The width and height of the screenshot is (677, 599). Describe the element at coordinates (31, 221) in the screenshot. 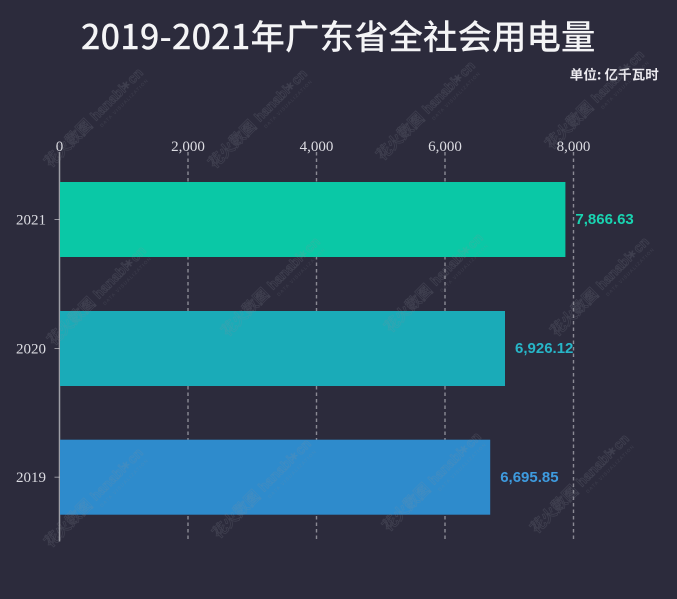

I see `svg-text: 2021` at that location.